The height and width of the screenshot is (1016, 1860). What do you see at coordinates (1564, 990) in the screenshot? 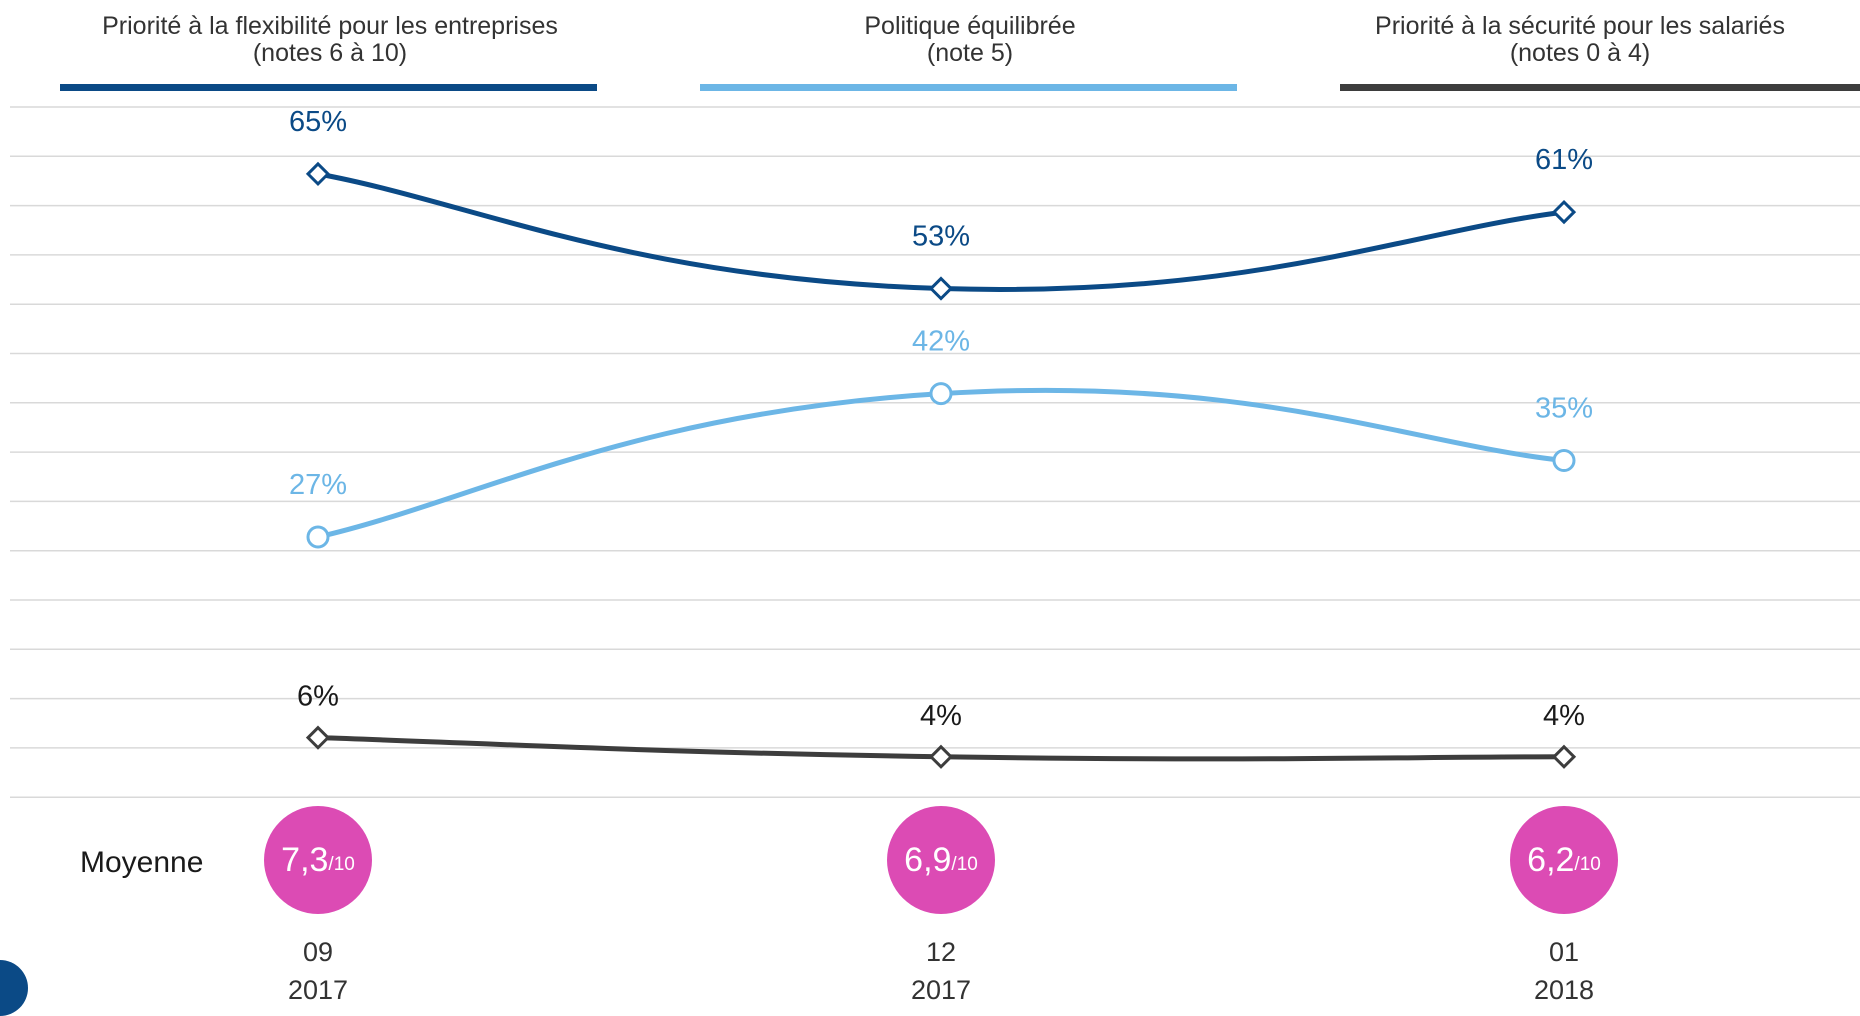
I see `x-tick-year: 2018` at bounding box center [1564, 990].